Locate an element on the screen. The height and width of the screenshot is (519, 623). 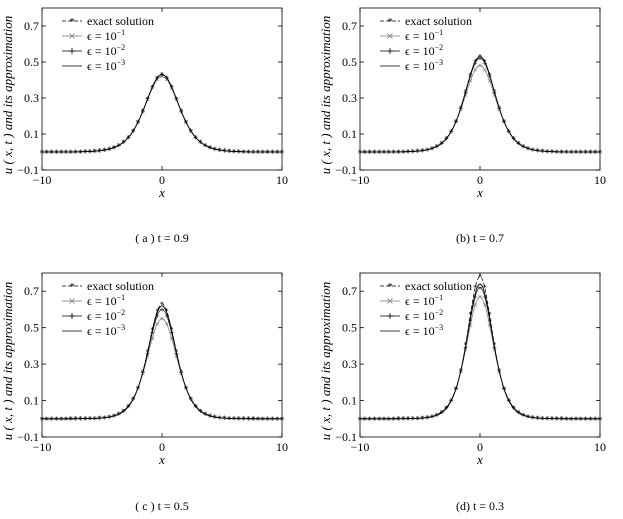
panel-caption: (d) t = 0.3 is located at coordinates (480, 506).